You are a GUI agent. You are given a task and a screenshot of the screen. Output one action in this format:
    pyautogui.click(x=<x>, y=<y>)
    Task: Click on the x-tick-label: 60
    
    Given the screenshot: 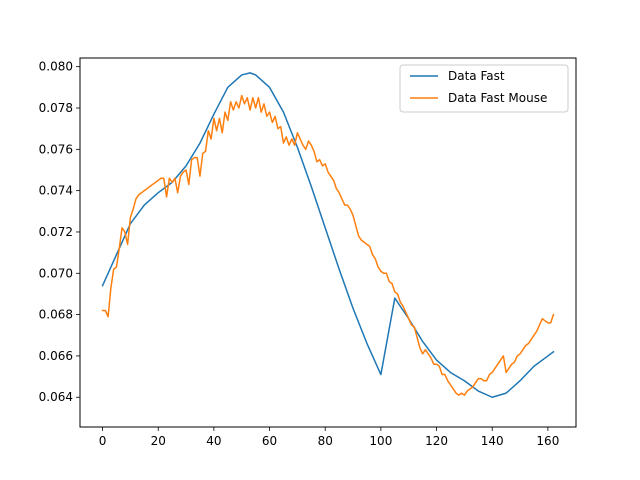 What is the action you would take?
    pyautogui.click(x=269, y=441)
    